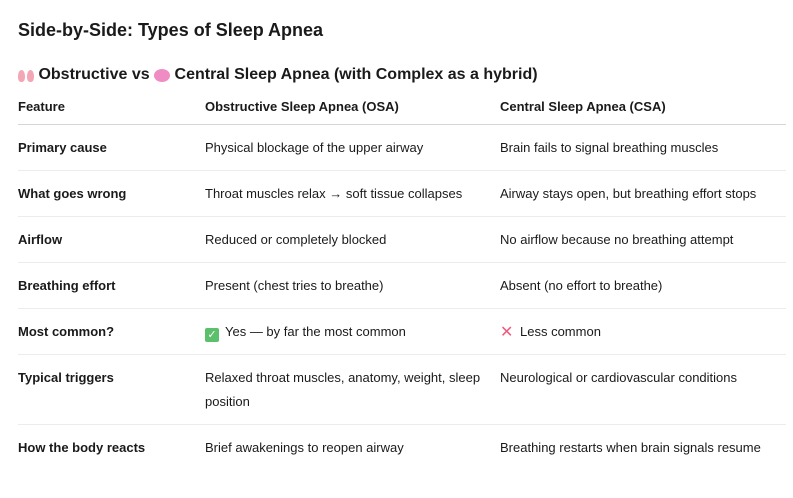  I want to click on lungs-icon, so click(26, 75).